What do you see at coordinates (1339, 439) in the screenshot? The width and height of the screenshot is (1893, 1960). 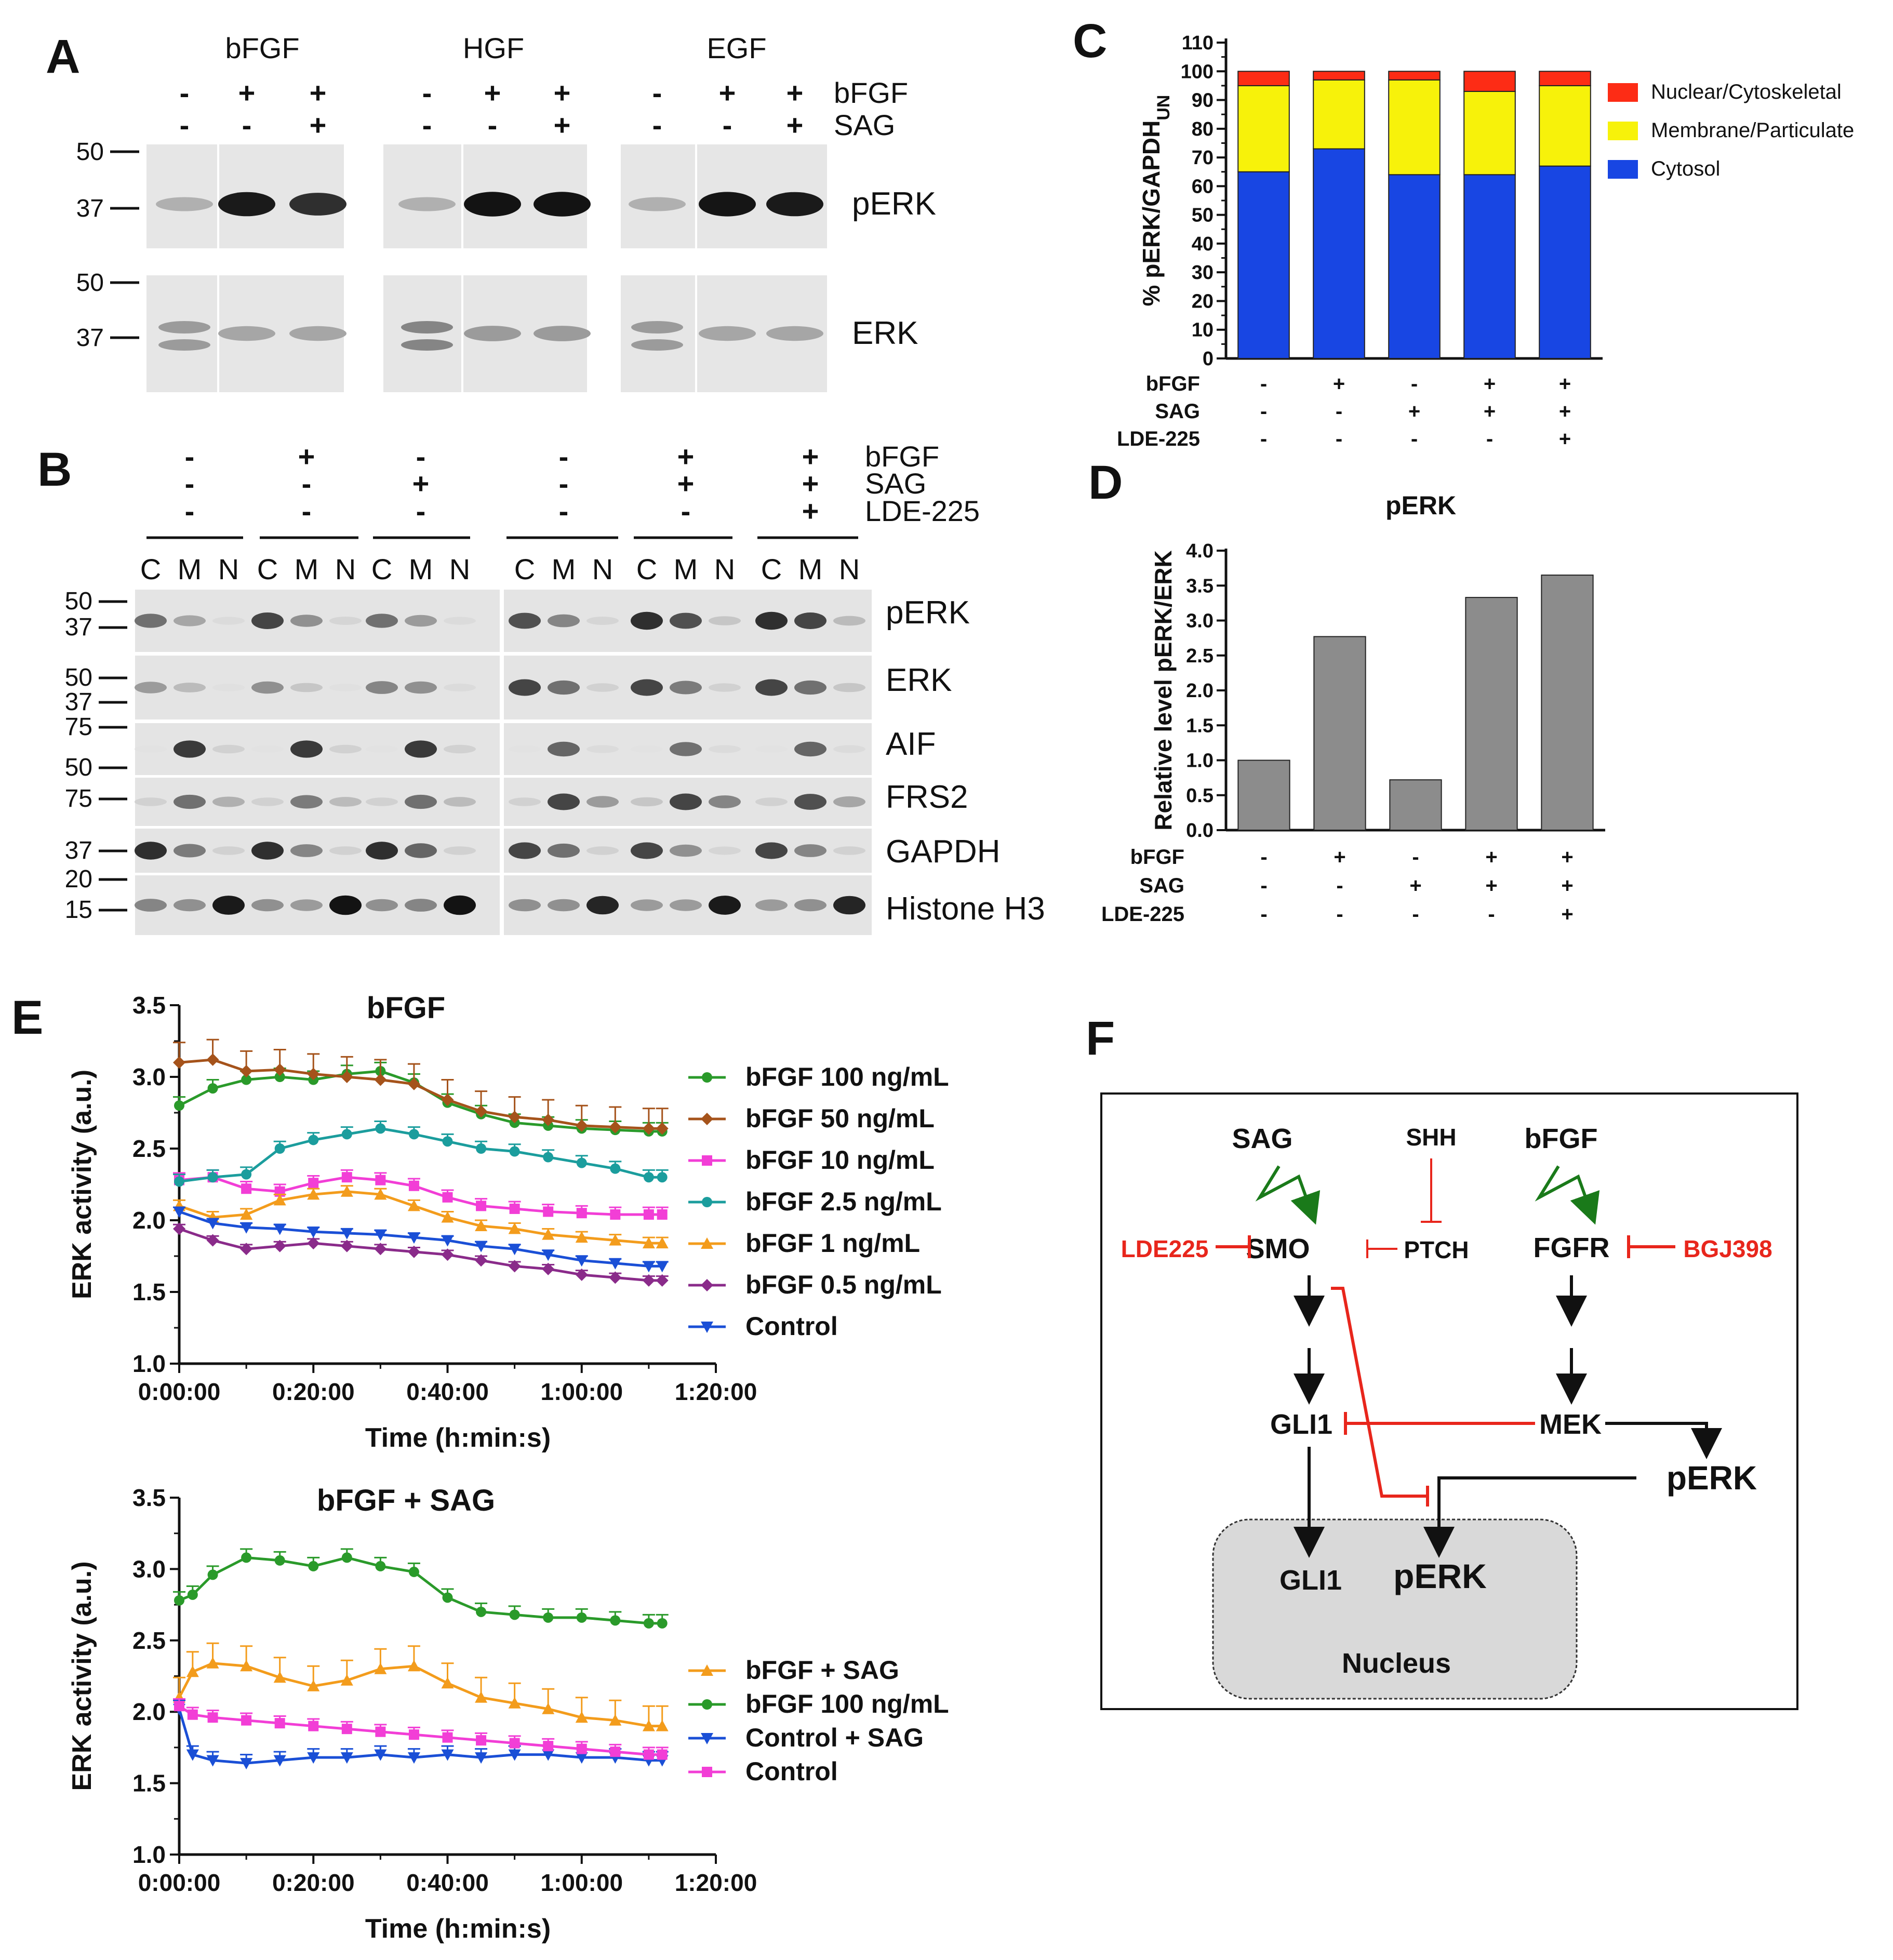 I see `c-condition-sign: -` at bounding box center [1339, 439].